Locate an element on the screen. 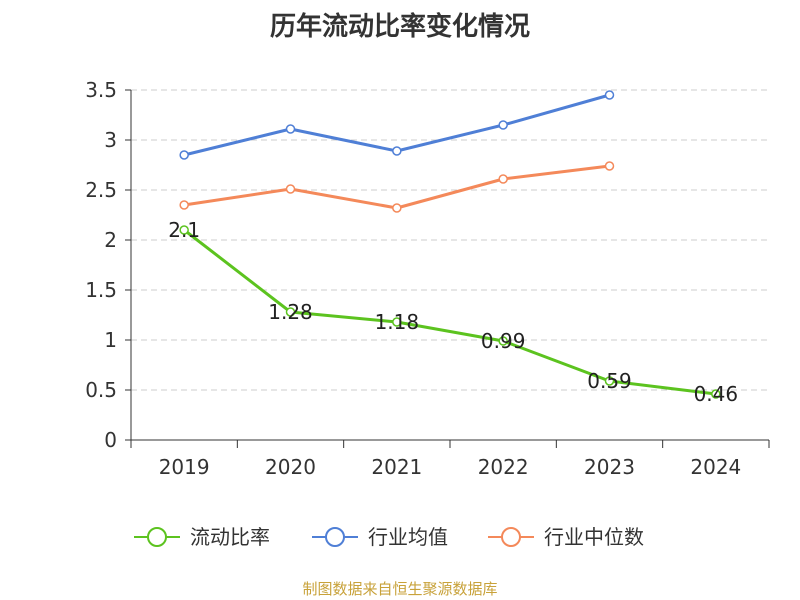  x-tick-label: 2024 is located at coordinates (715, 467).